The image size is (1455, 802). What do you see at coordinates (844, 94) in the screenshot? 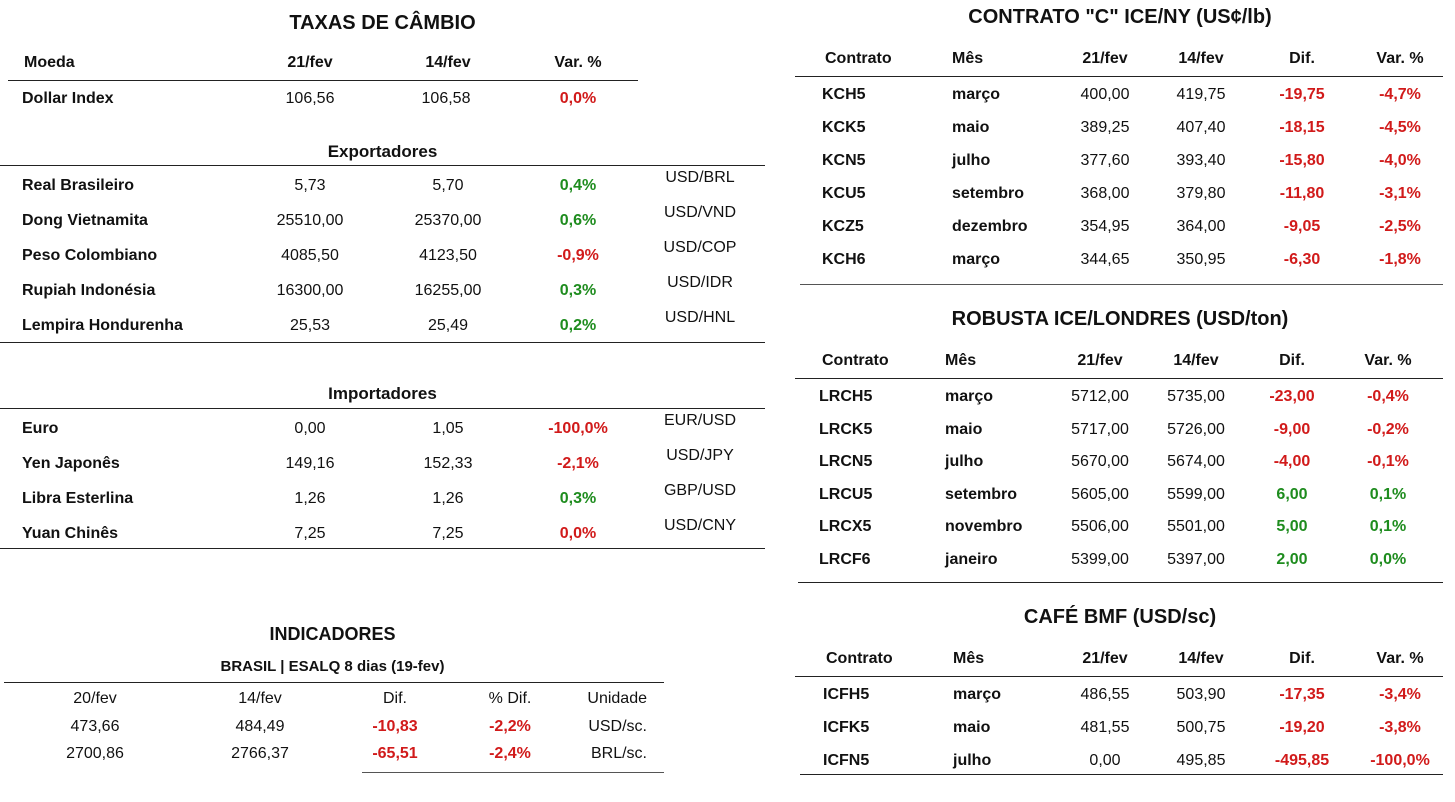
I see `ice_ny-contract: KCH5` at bounding box center [844, 94].